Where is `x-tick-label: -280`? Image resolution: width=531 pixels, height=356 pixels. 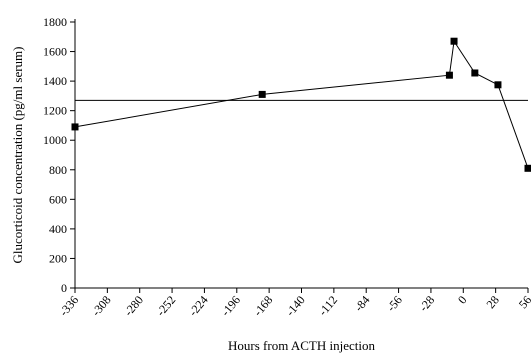
x-tick-label: -280 is located at coordinates (133, 306).